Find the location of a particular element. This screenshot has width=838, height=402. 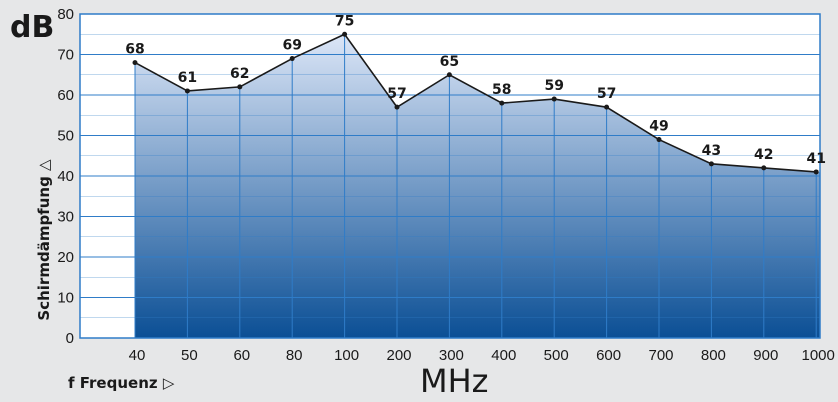

data-label: 43 is located at coordinates (711, 151).